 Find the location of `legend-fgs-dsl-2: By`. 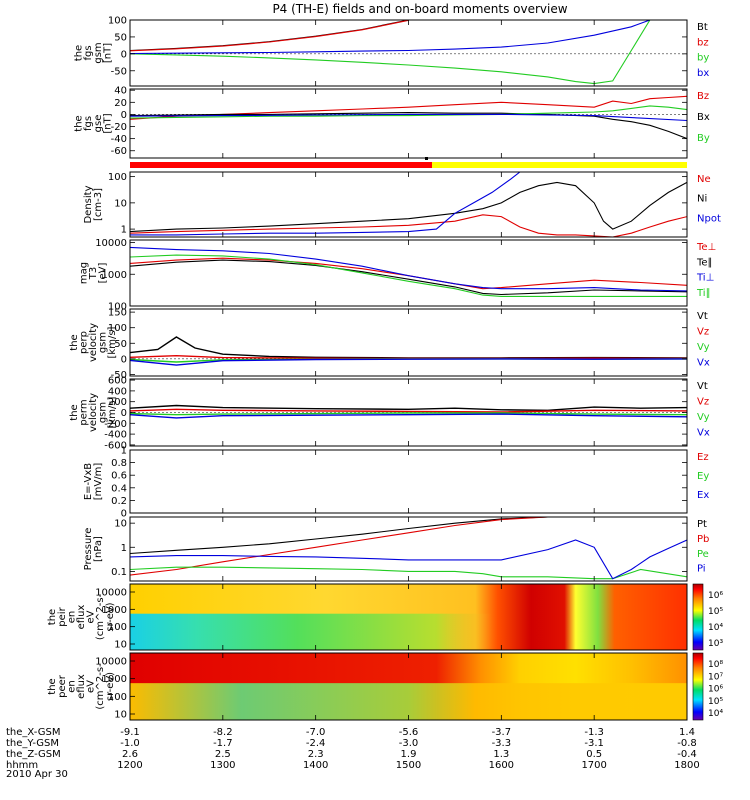

legend-fgs-dsl-2: By is located at coordinates (703, 138).